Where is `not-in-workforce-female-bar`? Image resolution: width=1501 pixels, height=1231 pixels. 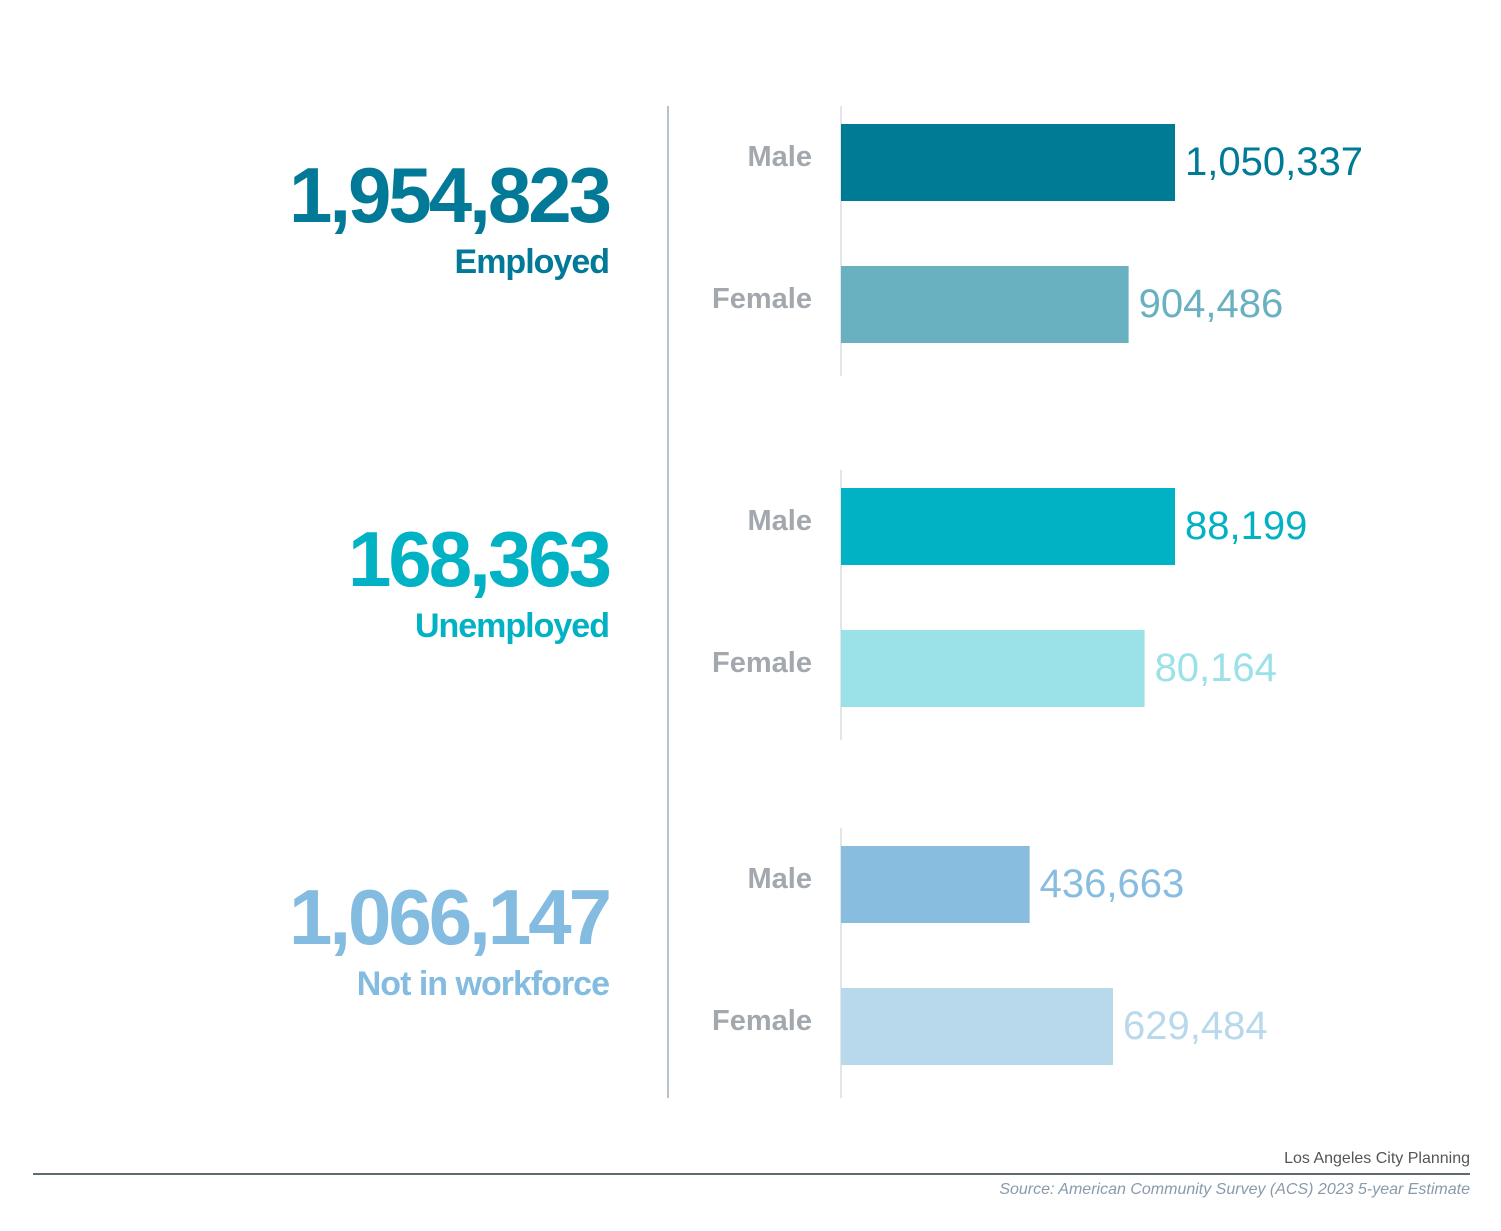
not-in-workforce-female-bar is located at coordinates (977, 1026).